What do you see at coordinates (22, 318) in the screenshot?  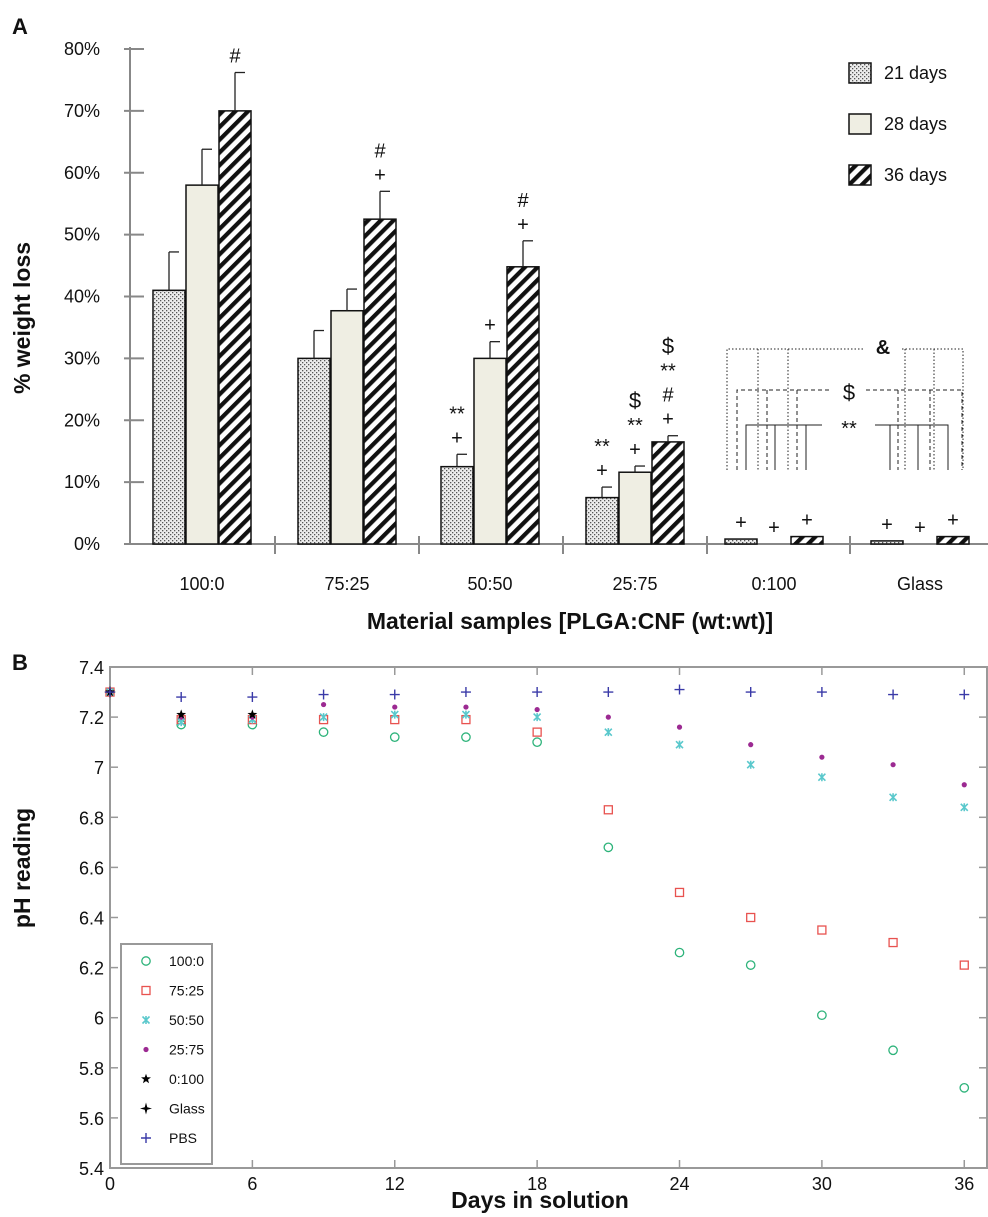 I see `panel-a-ylabel: % weight loss` at bounding box center [22, 318].